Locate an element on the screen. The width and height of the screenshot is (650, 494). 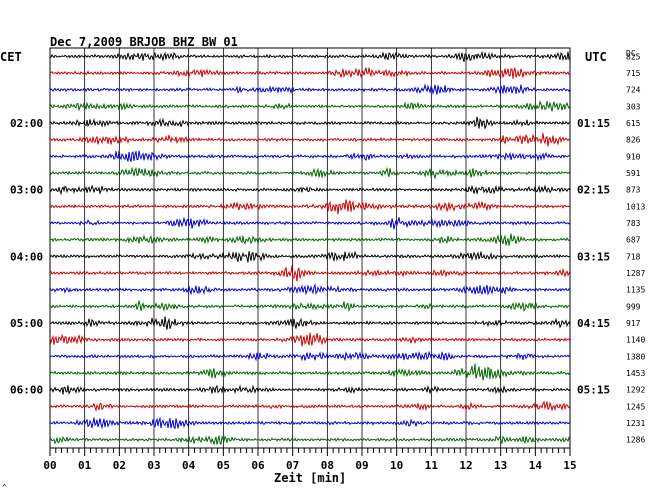
x-tick-label: 14 is located at coordinates (536, 465).